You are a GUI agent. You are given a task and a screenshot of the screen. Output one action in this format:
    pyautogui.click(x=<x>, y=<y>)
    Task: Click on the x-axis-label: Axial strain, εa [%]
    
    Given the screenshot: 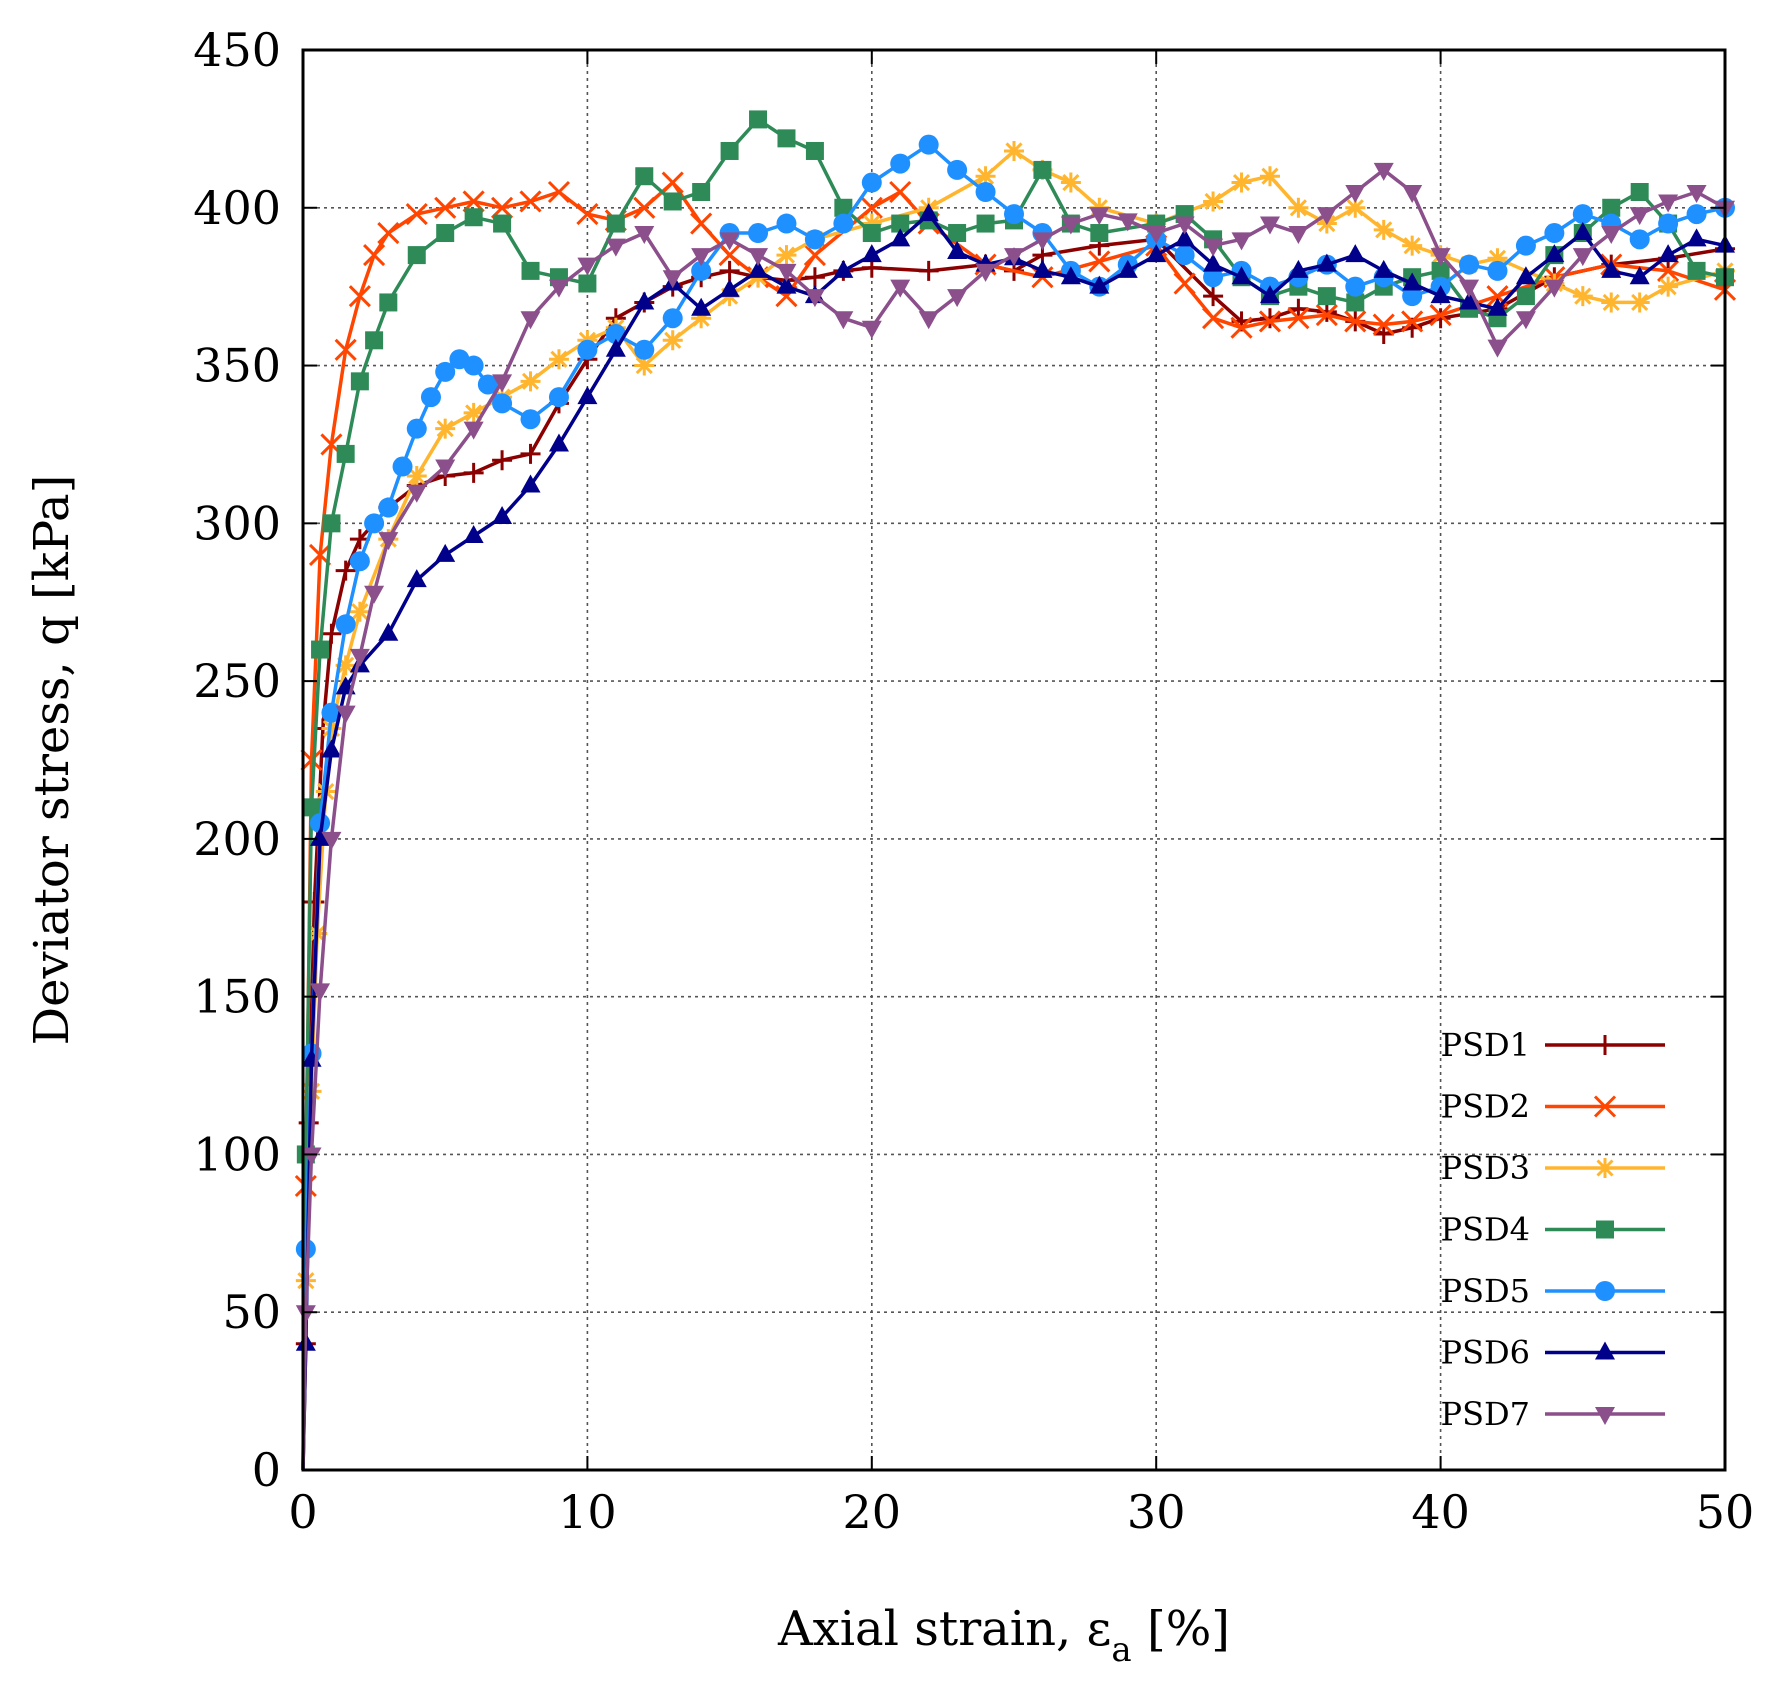 What is the action you would take?
    pyautogui.click(x=1003, y=1635)
    